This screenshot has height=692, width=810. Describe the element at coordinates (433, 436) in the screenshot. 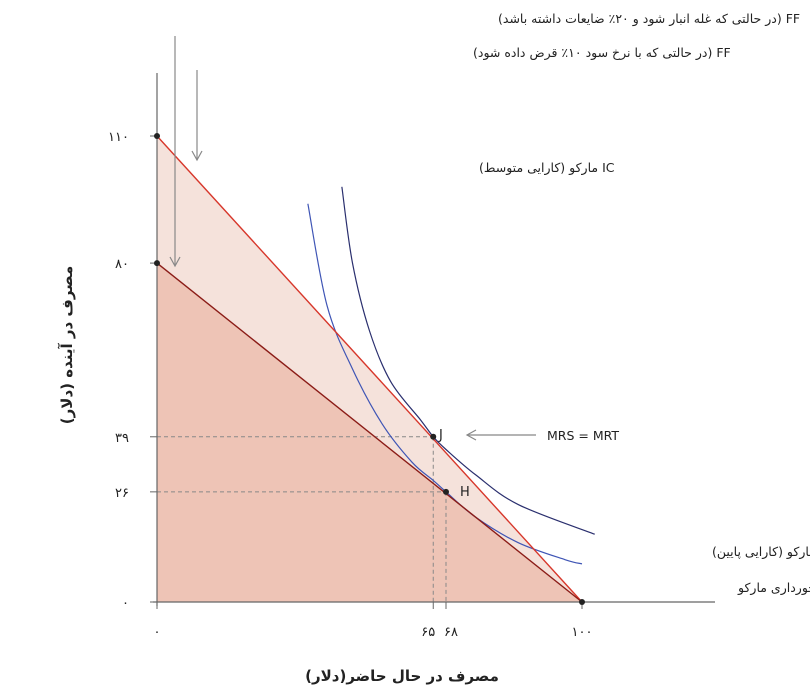

I see `point-marker-j` at that location.